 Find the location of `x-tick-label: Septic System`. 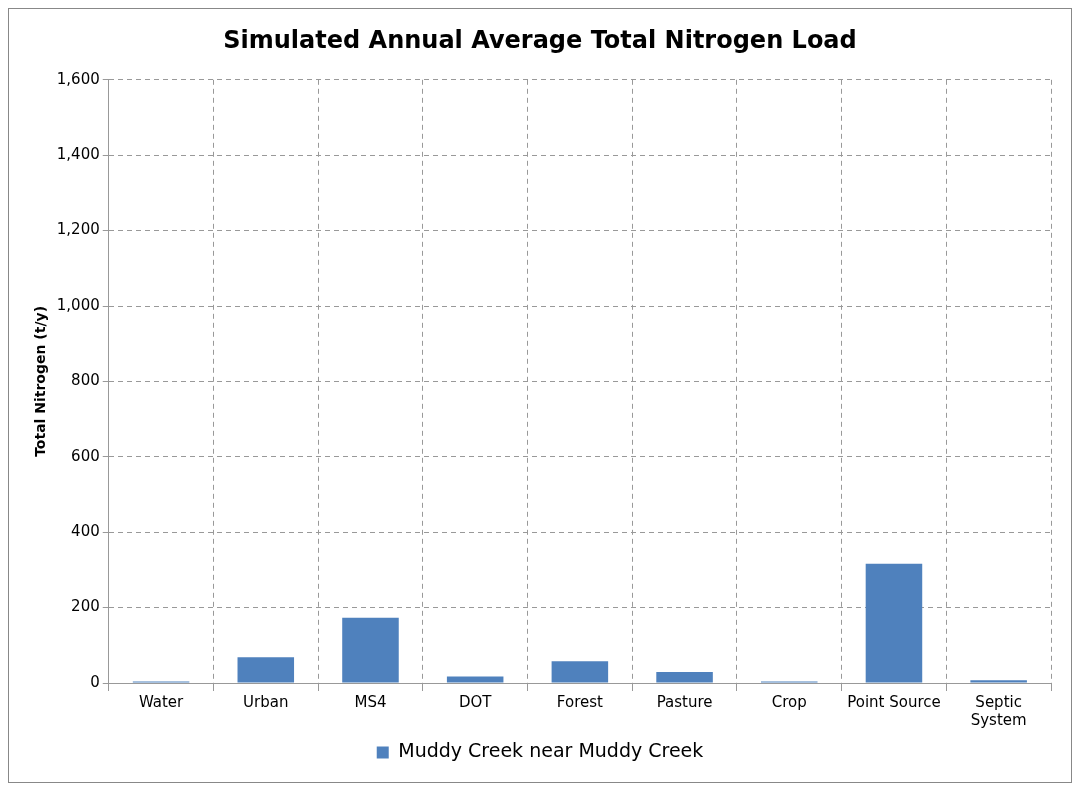

x-tick-label: Septic System is located at coordinates (998, 710).